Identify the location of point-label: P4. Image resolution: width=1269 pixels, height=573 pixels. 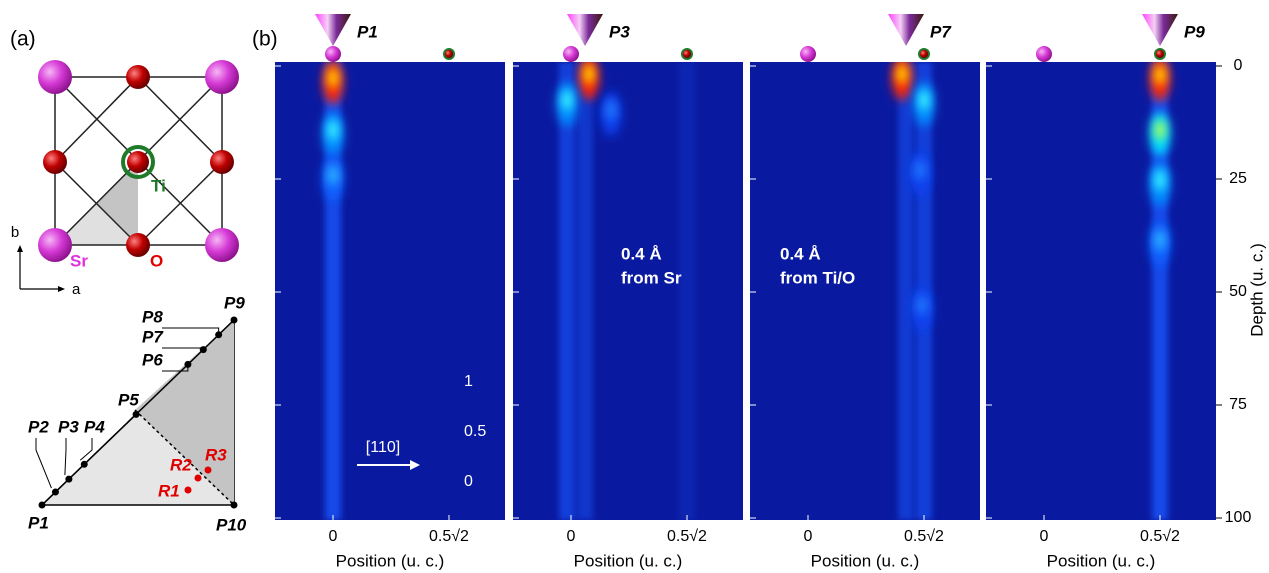
(94, 426).